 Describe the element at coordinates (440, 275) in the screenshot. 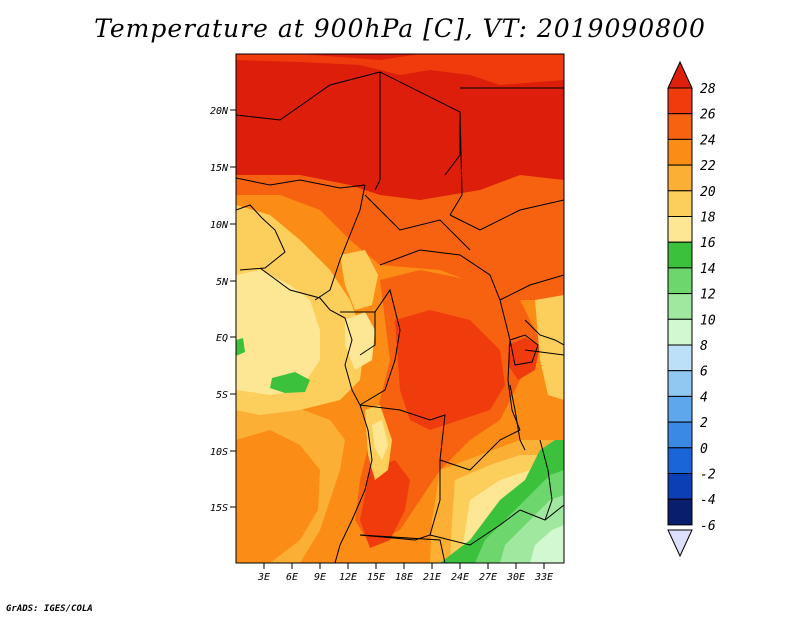

I see `border-car-drc` at that location.